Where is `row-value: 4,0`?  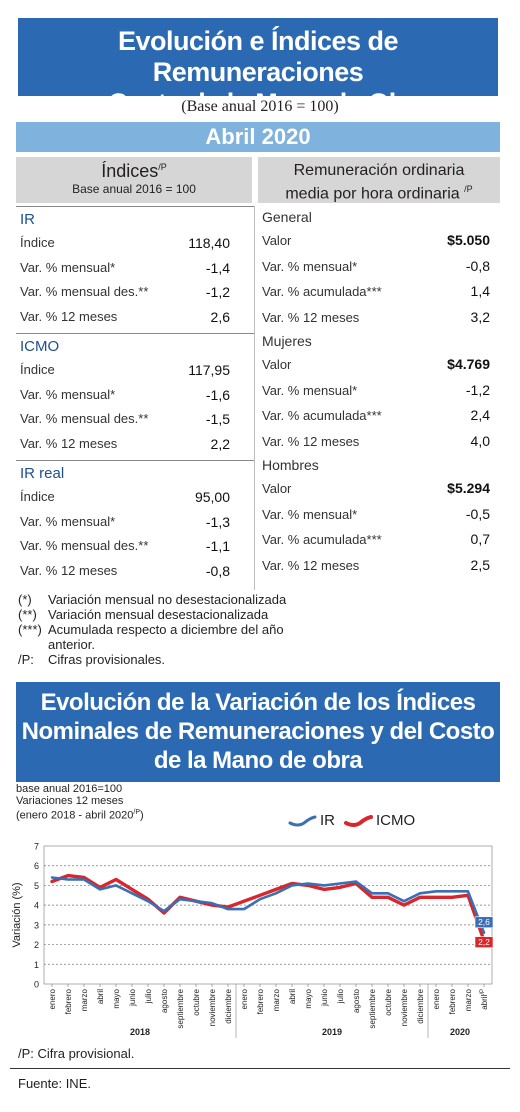
row-value: 4,0 is located at coordinates (480, 440).